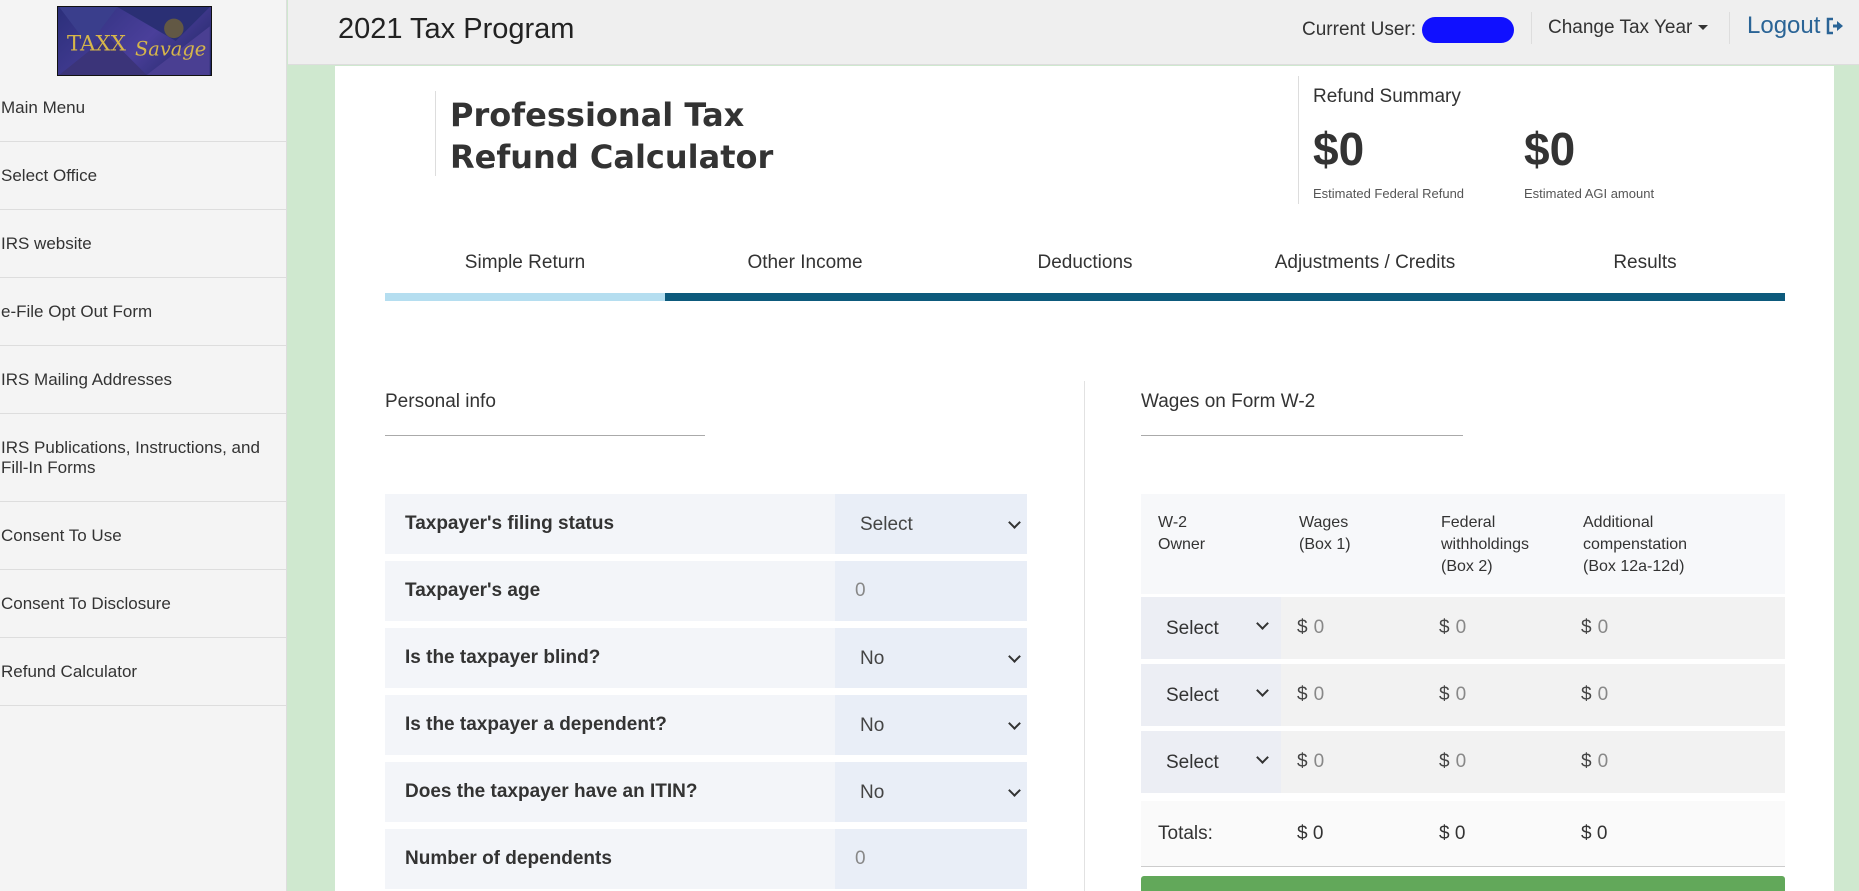 Image resolution: width=1859 pixels, height=891 pixels. What do you see at coordinates (706, 524) in the screenshot?
I see `filing-status-row: Taxpayer's filing status Select` at bounding box center [706, 524].